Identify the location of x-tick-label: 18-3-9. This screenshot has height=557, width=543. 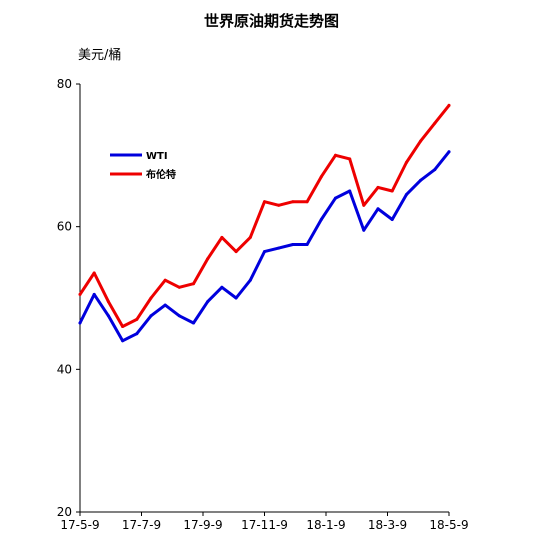
(387, 525).